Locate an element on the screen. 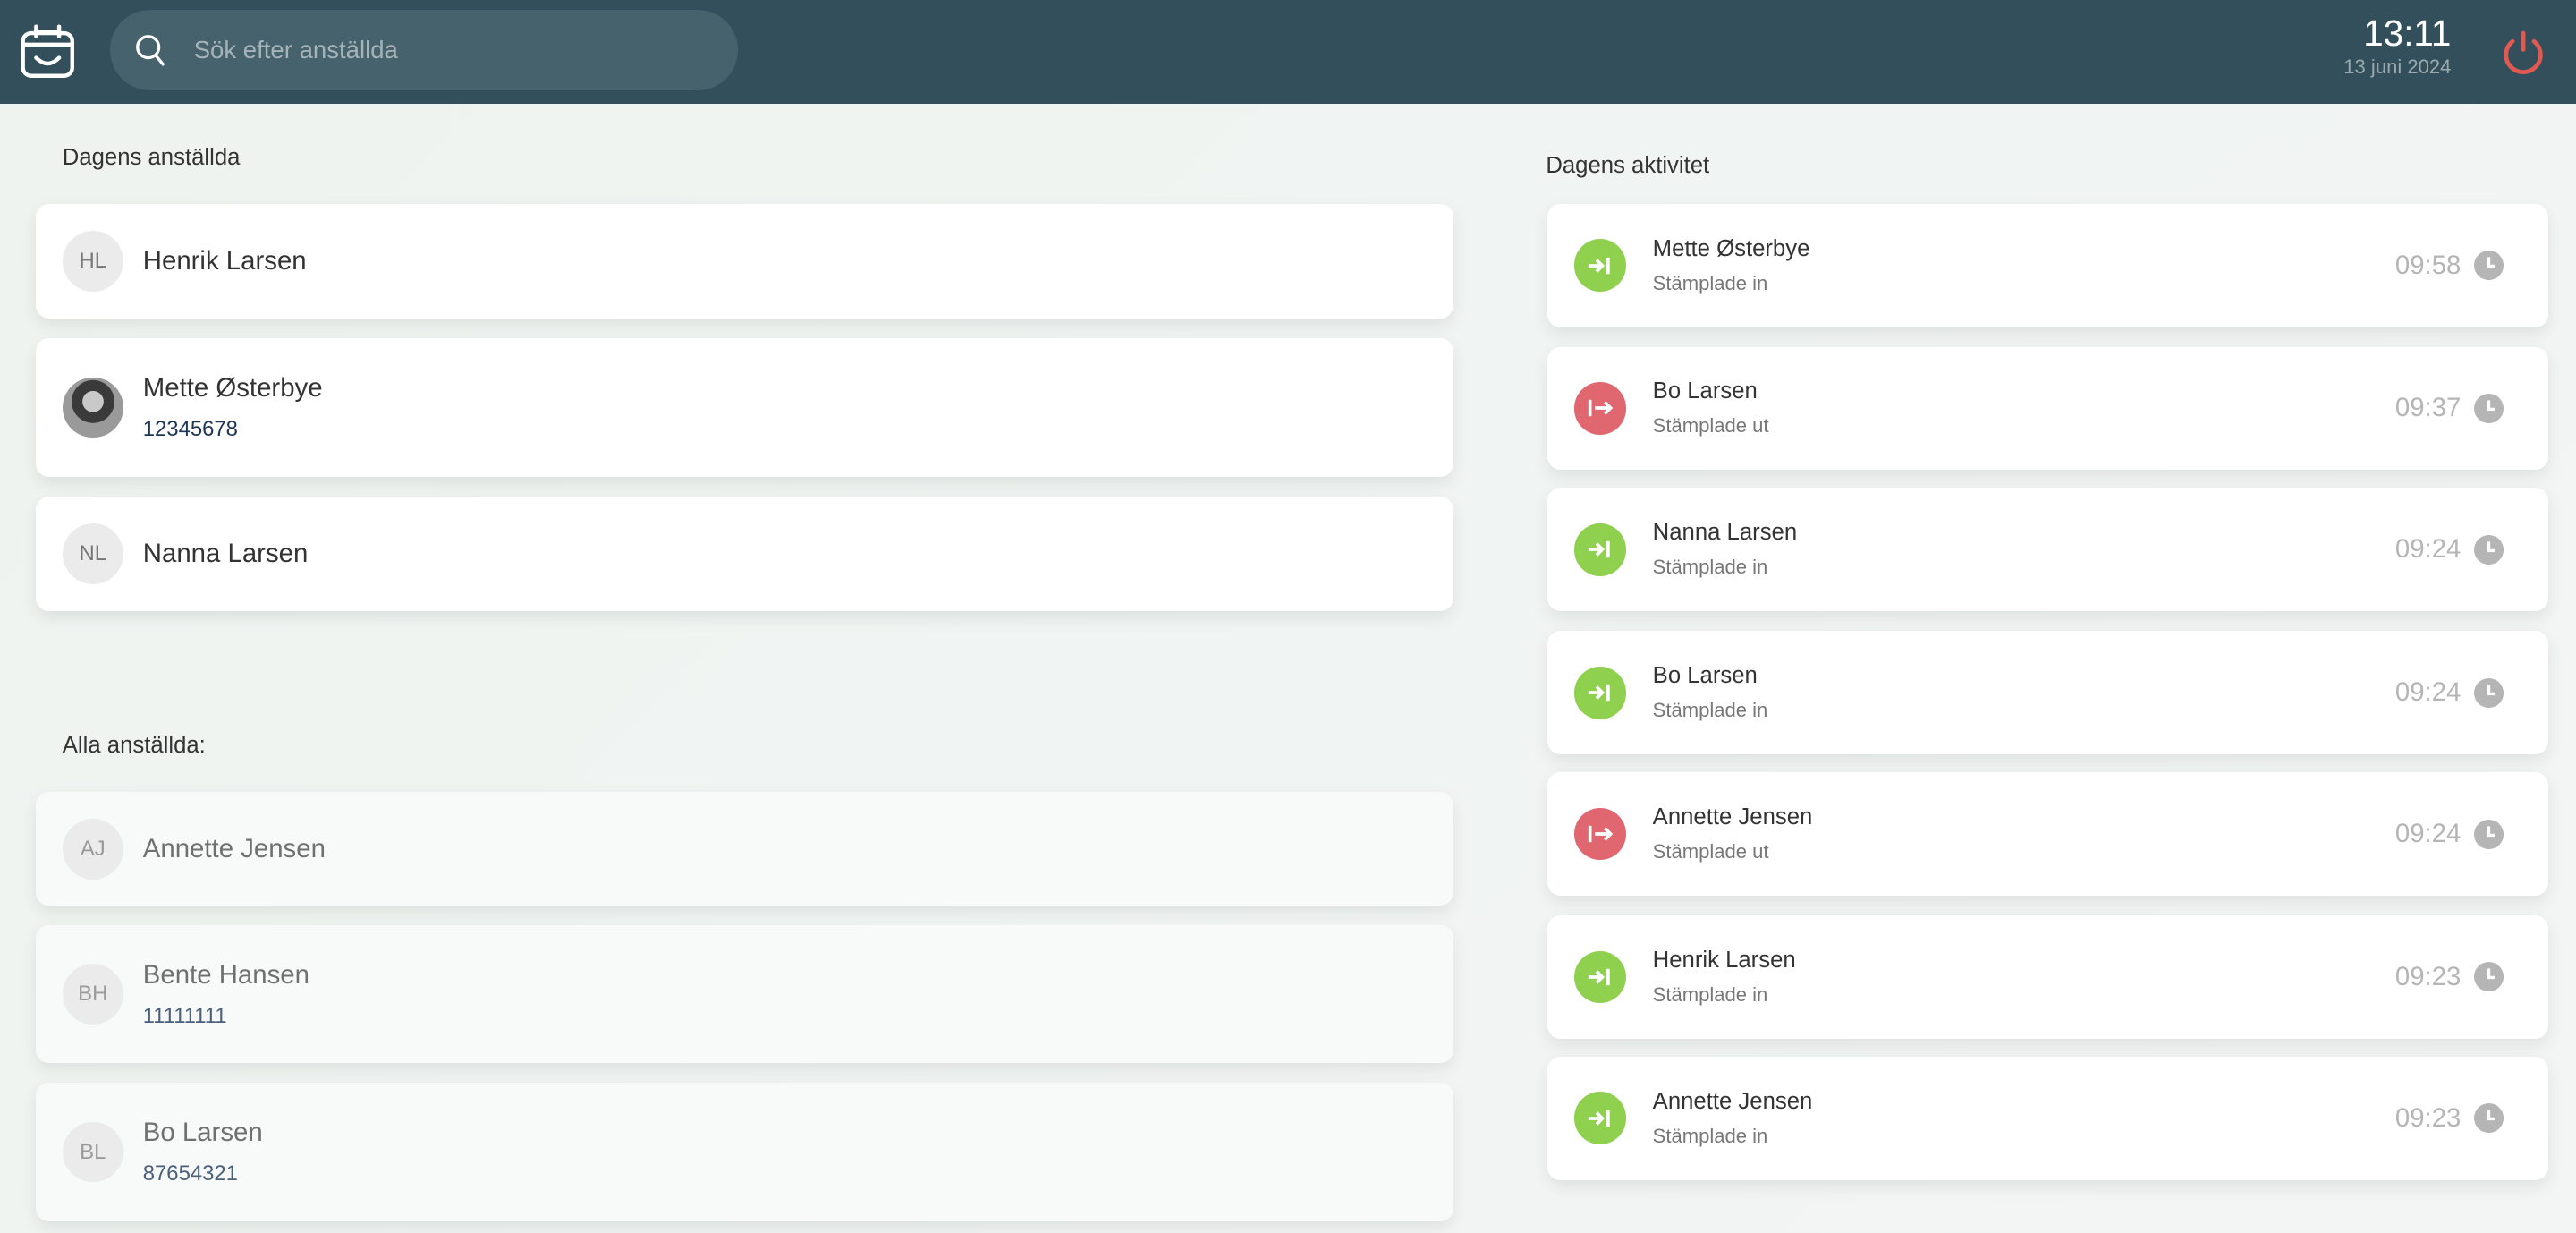  search-bar is located at coordinates (424, 50).